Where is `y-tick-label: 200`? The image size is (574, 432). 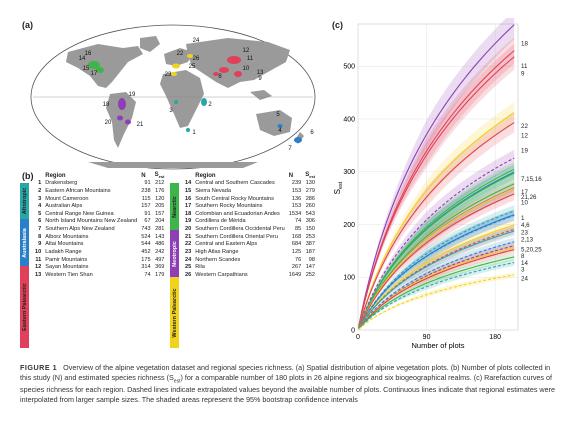
y-tick-label: 200 is located at coordinates (349, 225).